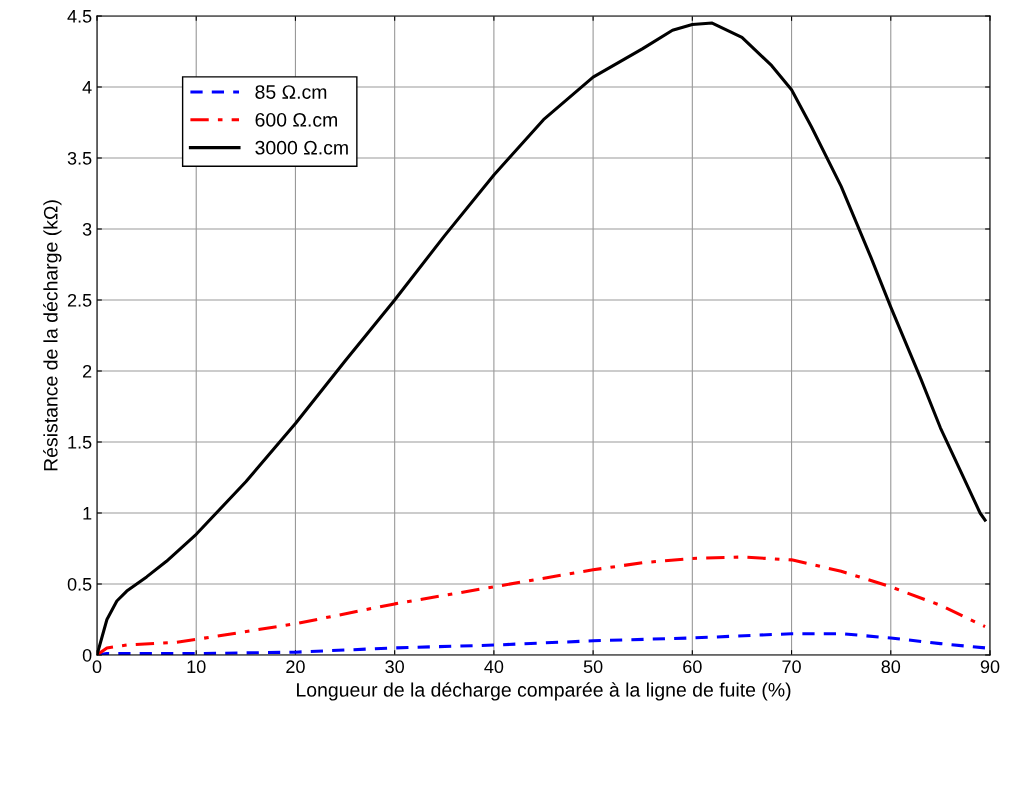 This screenshot has height=810, width=1011. What do you see at coordinates (791, 667) in the screenshot?
I see `x-tick-label: 70` at bounding box center [791, 667].